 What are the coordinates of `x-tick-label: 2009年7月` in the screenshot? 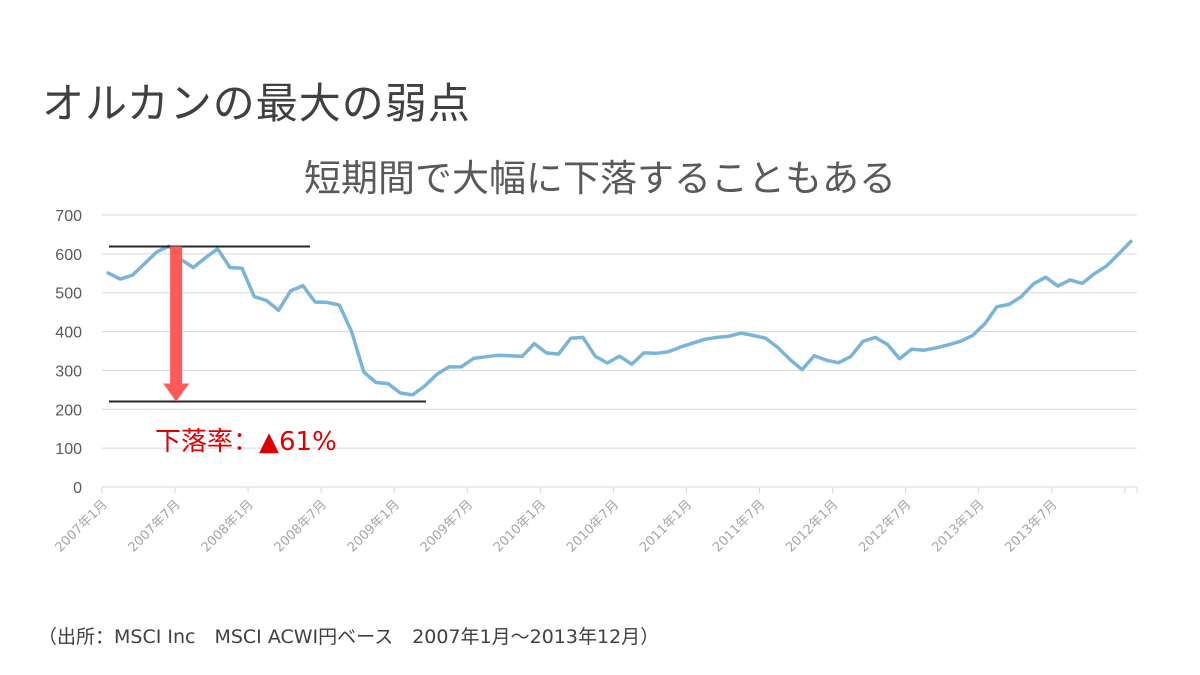 It's located at (447, 526).